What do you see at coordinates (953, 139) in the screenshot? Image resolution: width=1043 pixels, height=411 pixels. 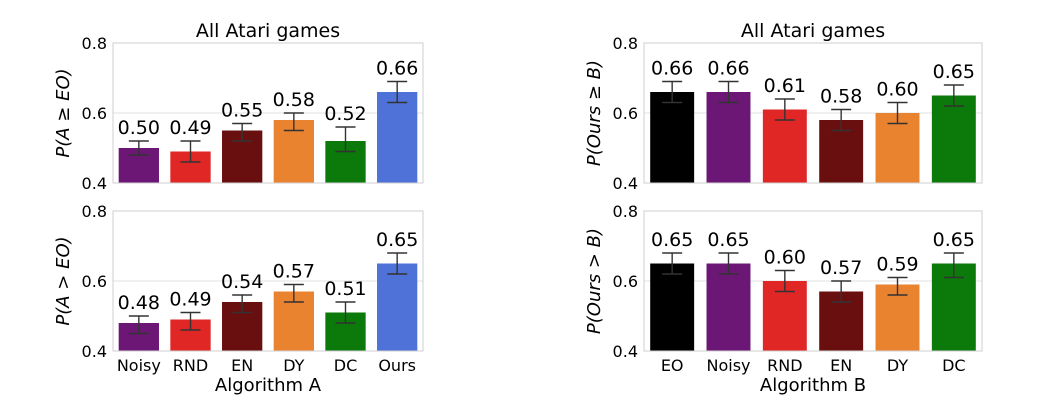 I see `bar-dc` at bounding box center [953, 139].